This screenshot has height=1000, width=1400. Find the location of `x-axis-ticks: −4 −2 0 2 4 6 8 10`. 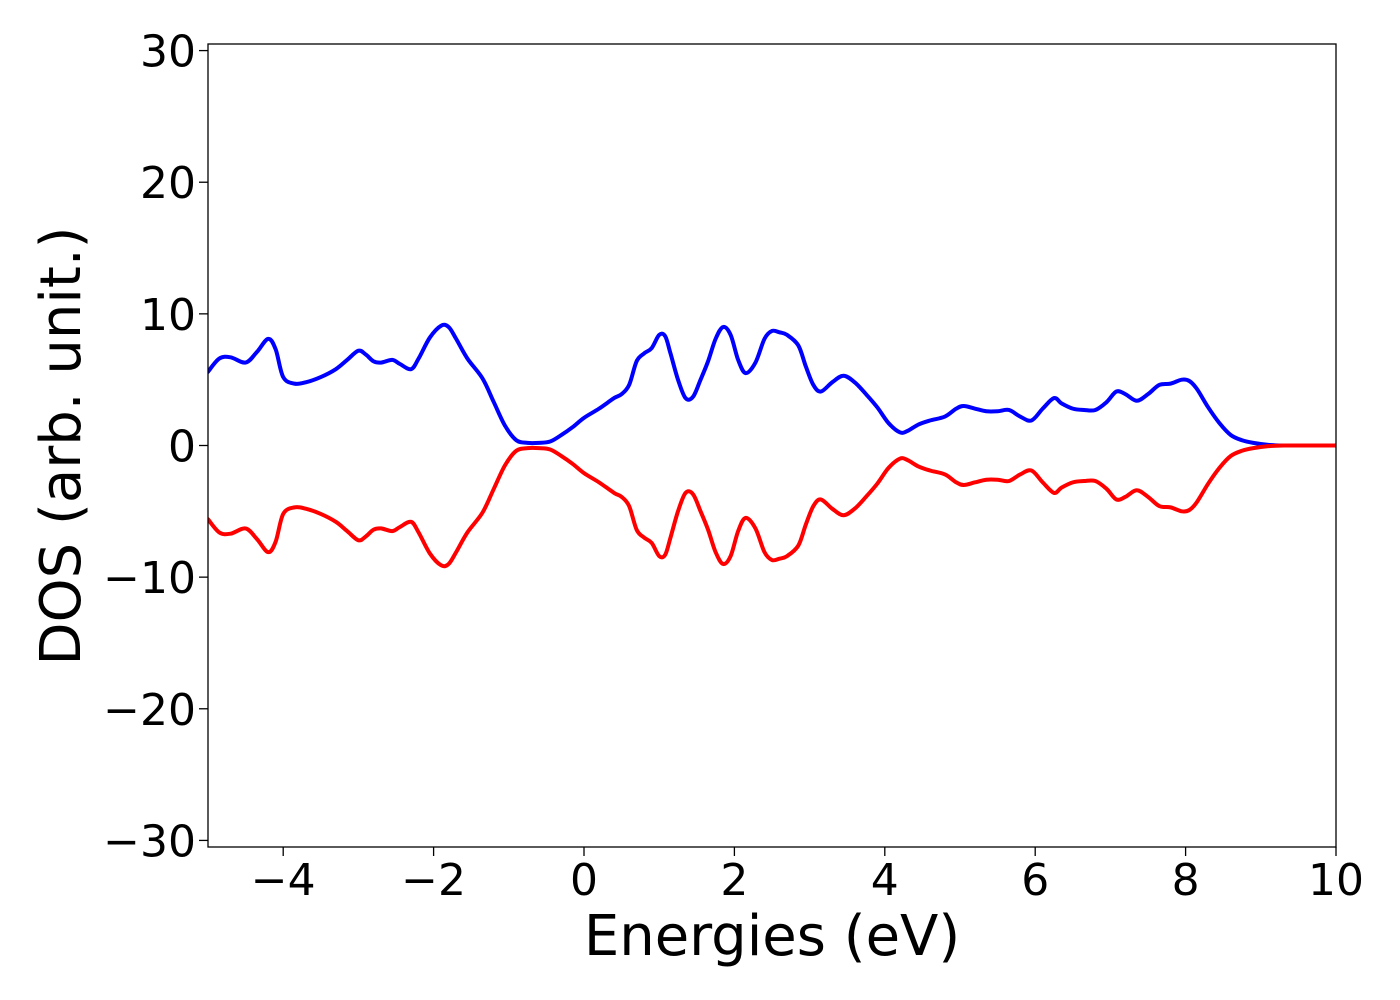

x-axis-ticks: −4 −2 0 2 4 6 8 10 is located at coordinates (807, 876).